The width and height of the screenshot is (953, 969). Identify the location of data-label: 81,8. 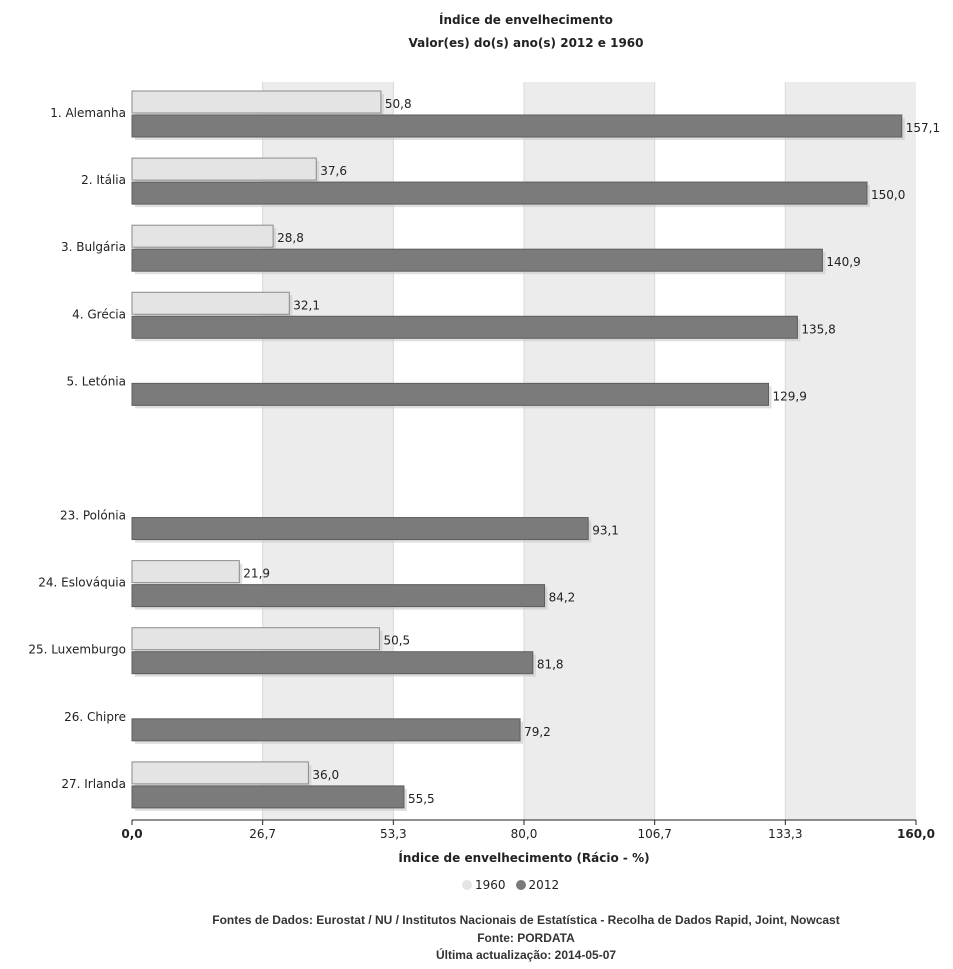
(550, 665).